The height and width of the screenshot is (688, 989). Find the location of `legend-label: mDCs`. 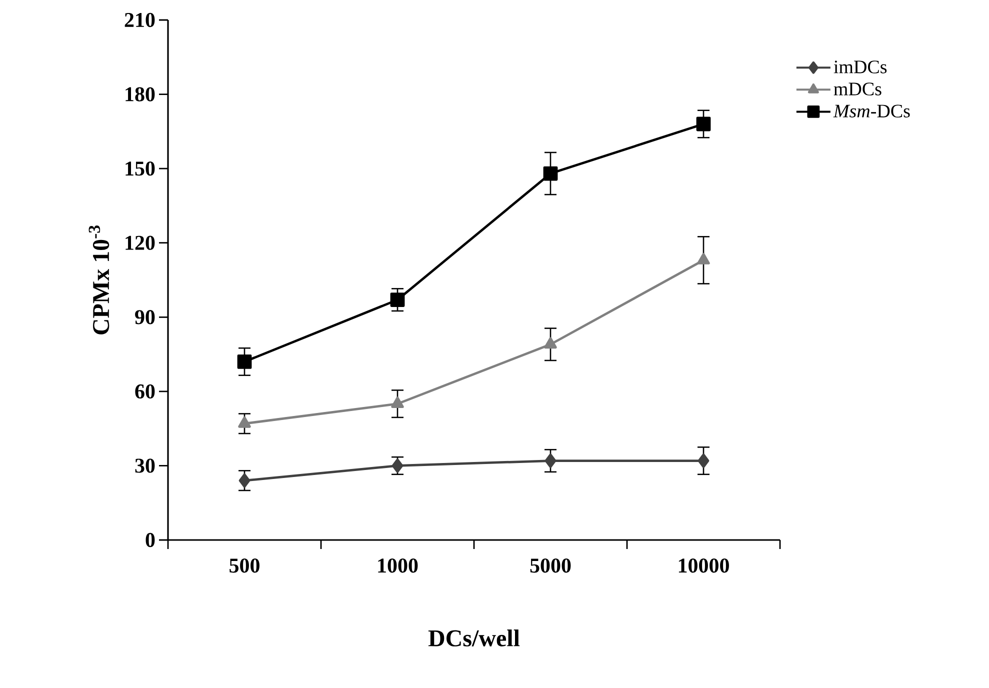

legend-label: mDCs is located at coordinates (858, 89).